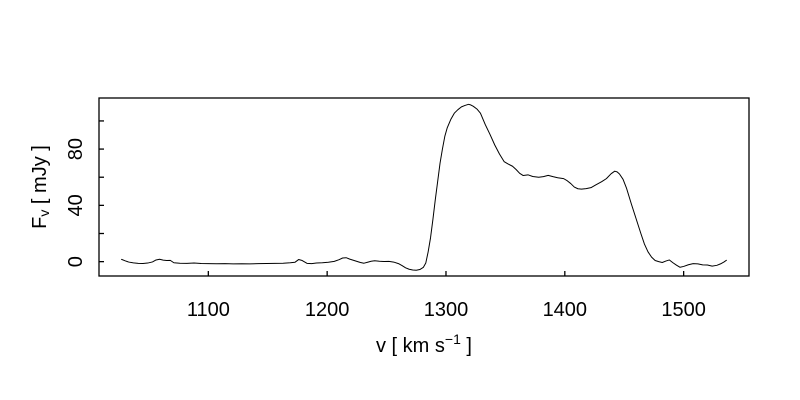  What do you see at coordinates (40, 187) in the screenshot?
I see `y-axis-label: Fv [ mJy ]` at bounding box center [40, 187].